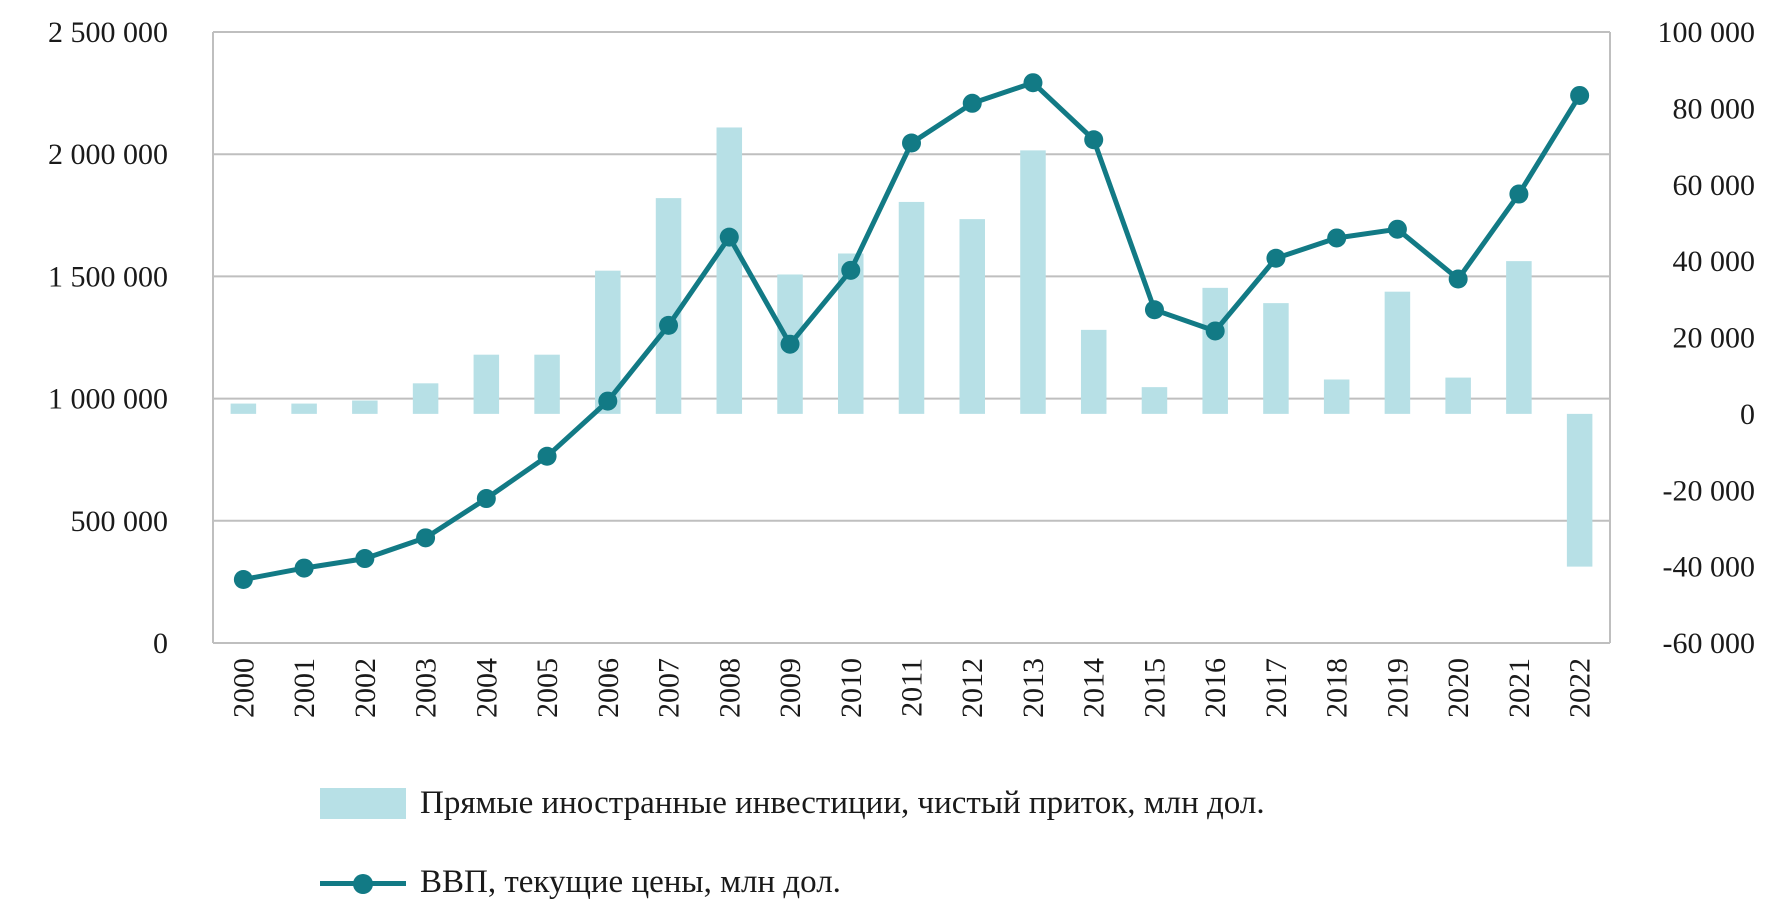 This screenshot has height=914, width=1773. What do you see at coordinates (608, 688) in the screenshot?
I see `x-tick-label: 2006` at bounding box center [608, 688].